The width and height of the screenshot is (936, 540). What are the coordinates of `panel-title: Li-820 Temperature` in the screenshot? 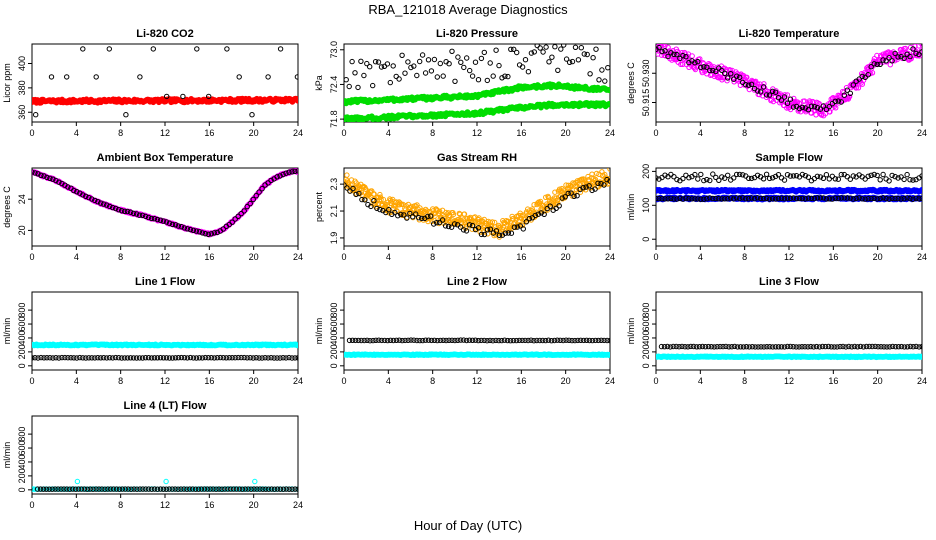 It's located at (789, 34).